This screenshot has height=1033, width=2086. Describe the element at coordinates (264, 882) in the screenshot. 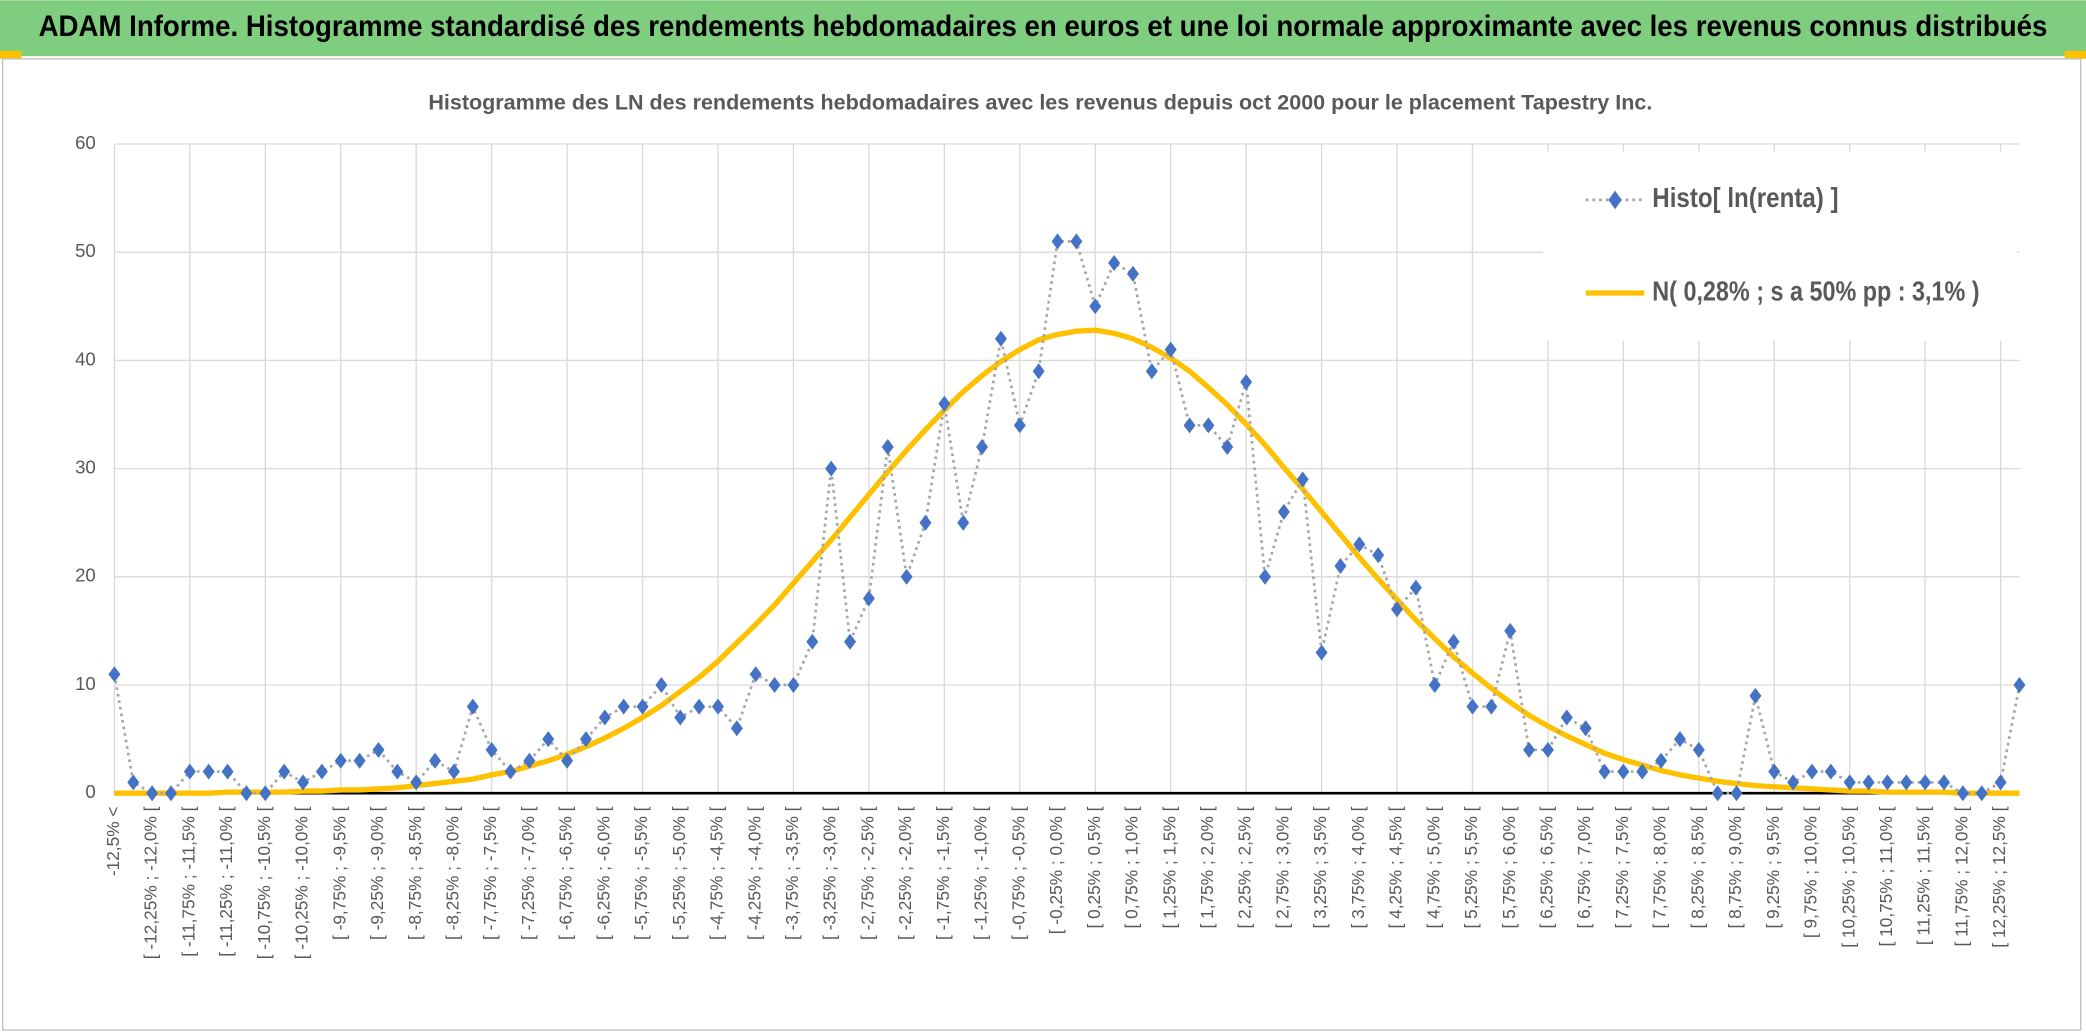

I see `x-tick-label: [ -10,75% ; -10,5% [` at that location.